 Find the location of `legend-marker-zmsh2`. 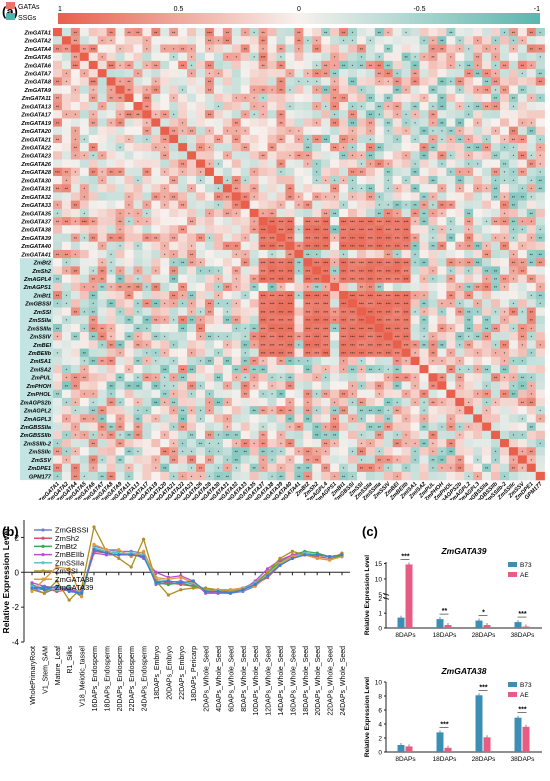

legend-marker-zmsh2 is located at coordinates (42, 538).